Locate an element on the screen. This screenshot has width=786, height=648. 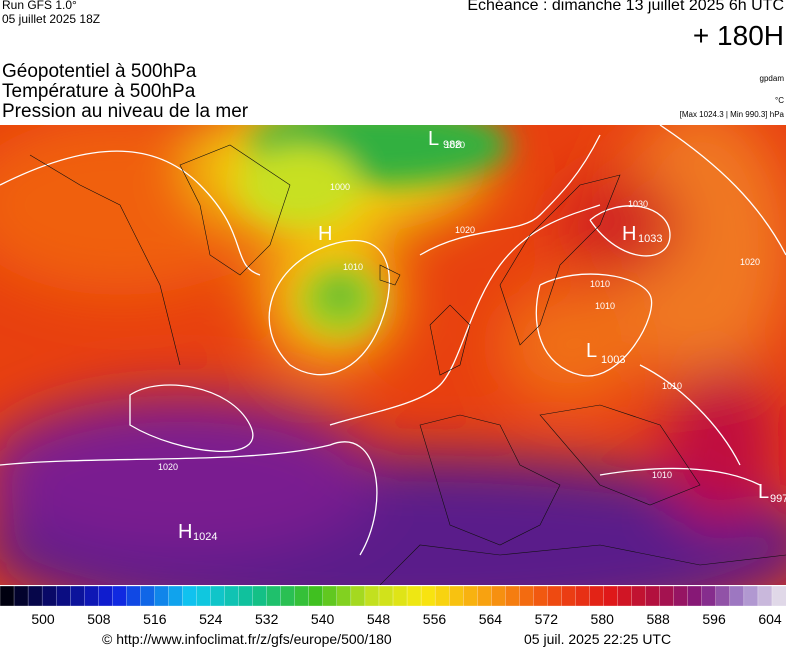
unit: [Max 1024.3 | Min 990.3] hPa is located at coordinates (731, 114).